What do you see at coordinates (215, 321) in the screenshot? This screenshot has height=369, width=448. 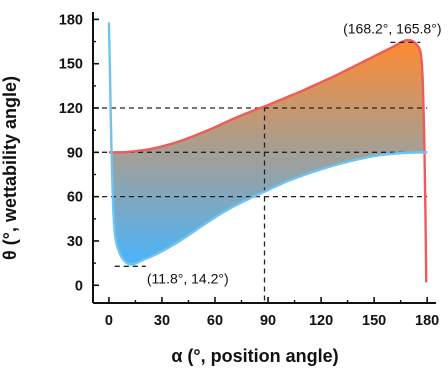 I see `x-tick-label: 60` at bounding box center [215, 321].